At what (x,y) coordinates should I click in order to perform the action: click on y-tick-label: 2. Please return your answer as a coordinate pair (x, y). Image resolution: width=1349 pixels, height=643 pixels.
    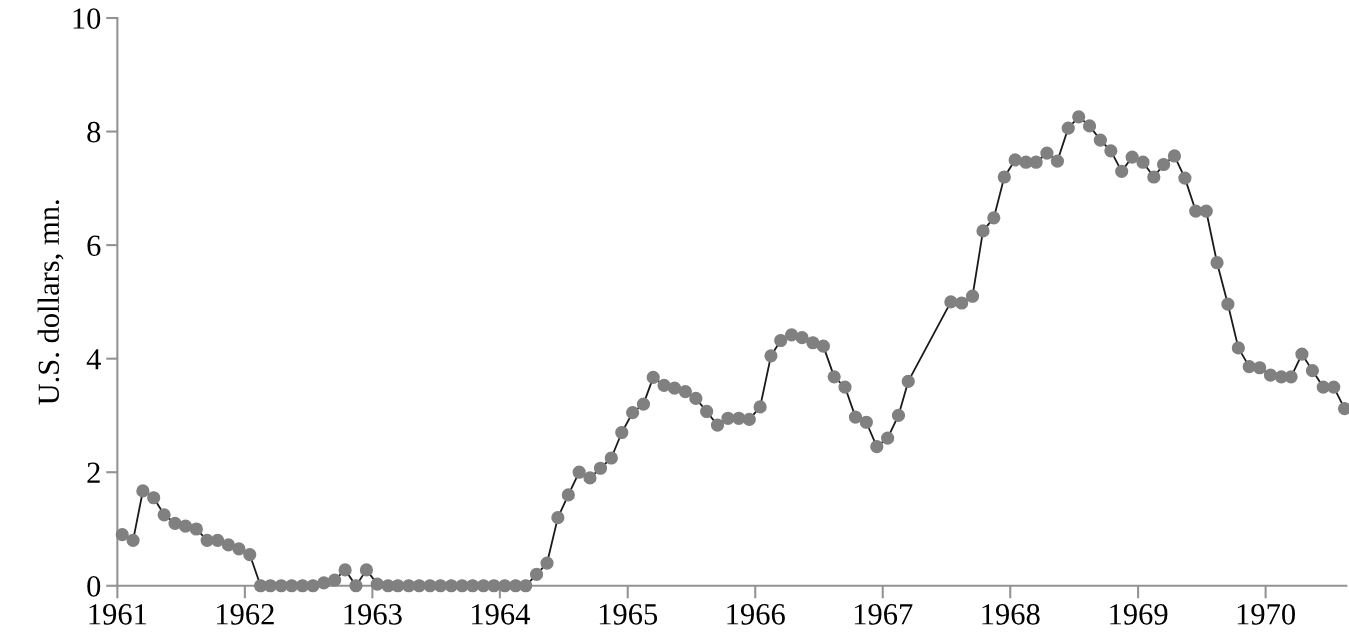
    Looking at the image, I should click on (93, 472).